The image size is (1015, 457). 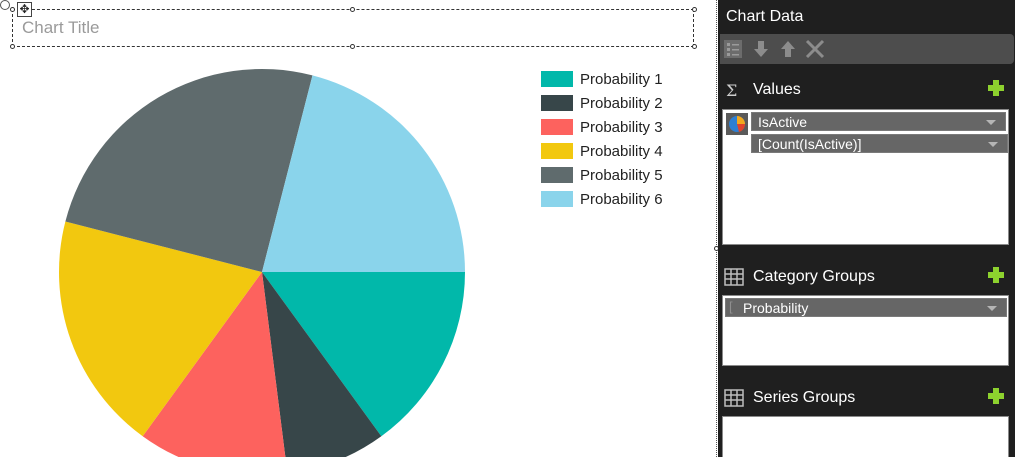 I want to click on add-series-group-icon, so click(x=996, y=396).